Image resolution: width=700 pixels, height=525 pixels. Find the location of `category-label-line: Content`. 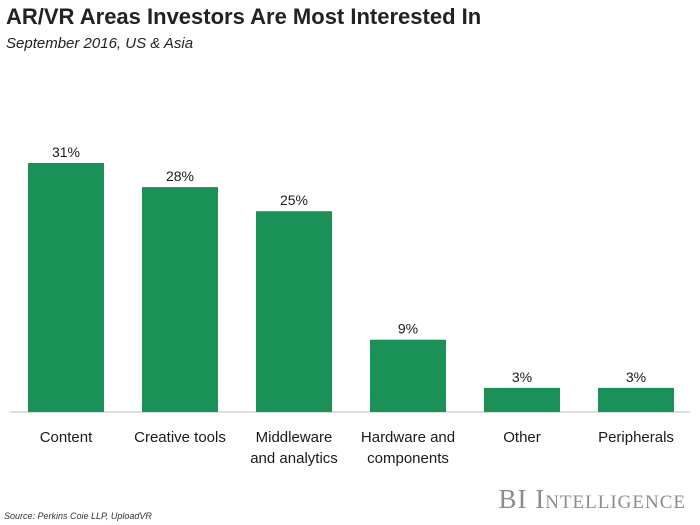

category-label-line: Content is located at coordinates (66, 437).